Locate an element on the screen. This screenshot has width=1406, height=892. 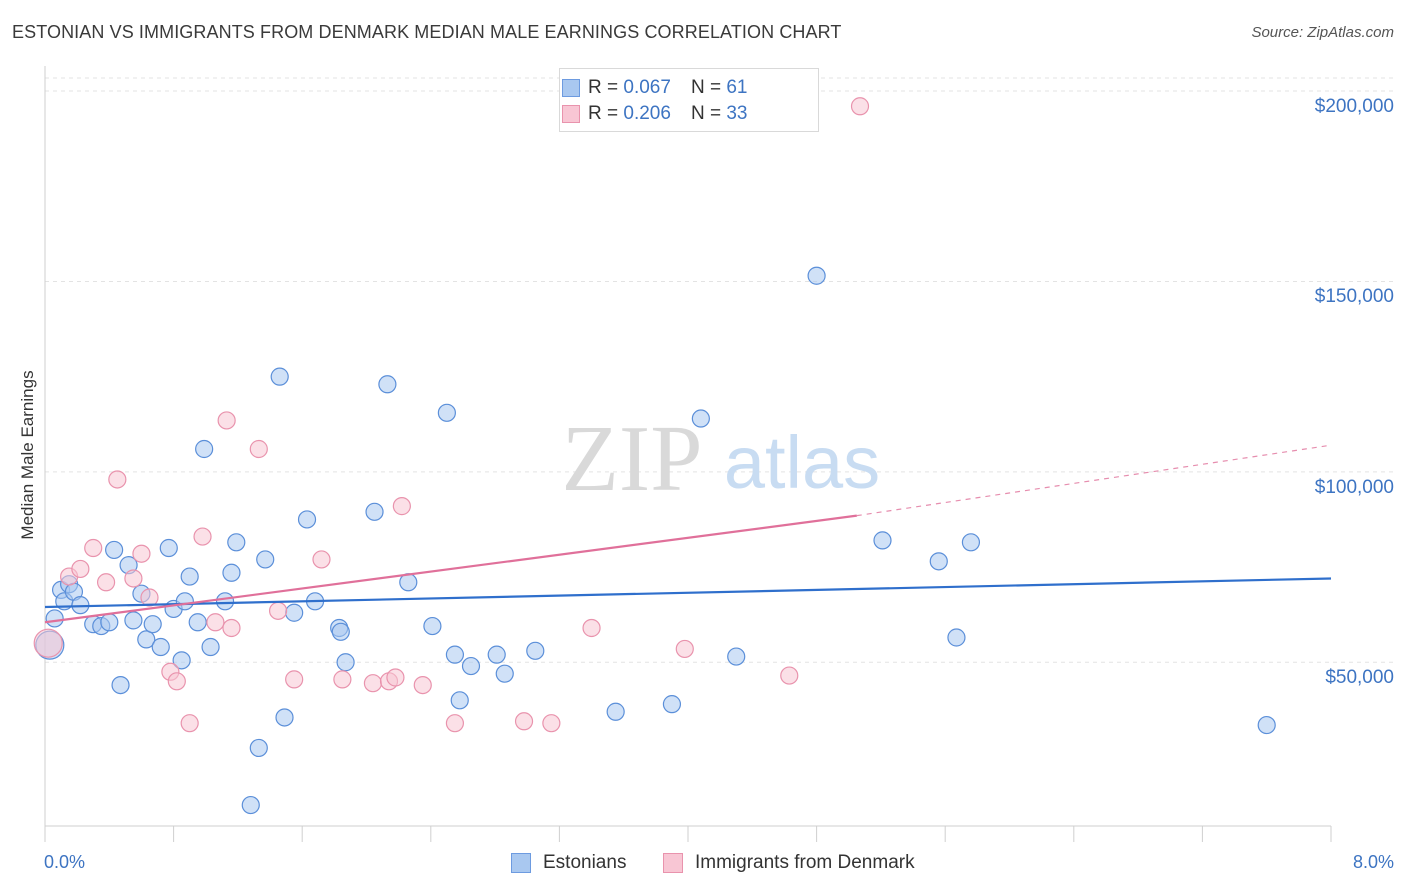
legend-r-value: 0.067 is located at coordinates (647, 87).